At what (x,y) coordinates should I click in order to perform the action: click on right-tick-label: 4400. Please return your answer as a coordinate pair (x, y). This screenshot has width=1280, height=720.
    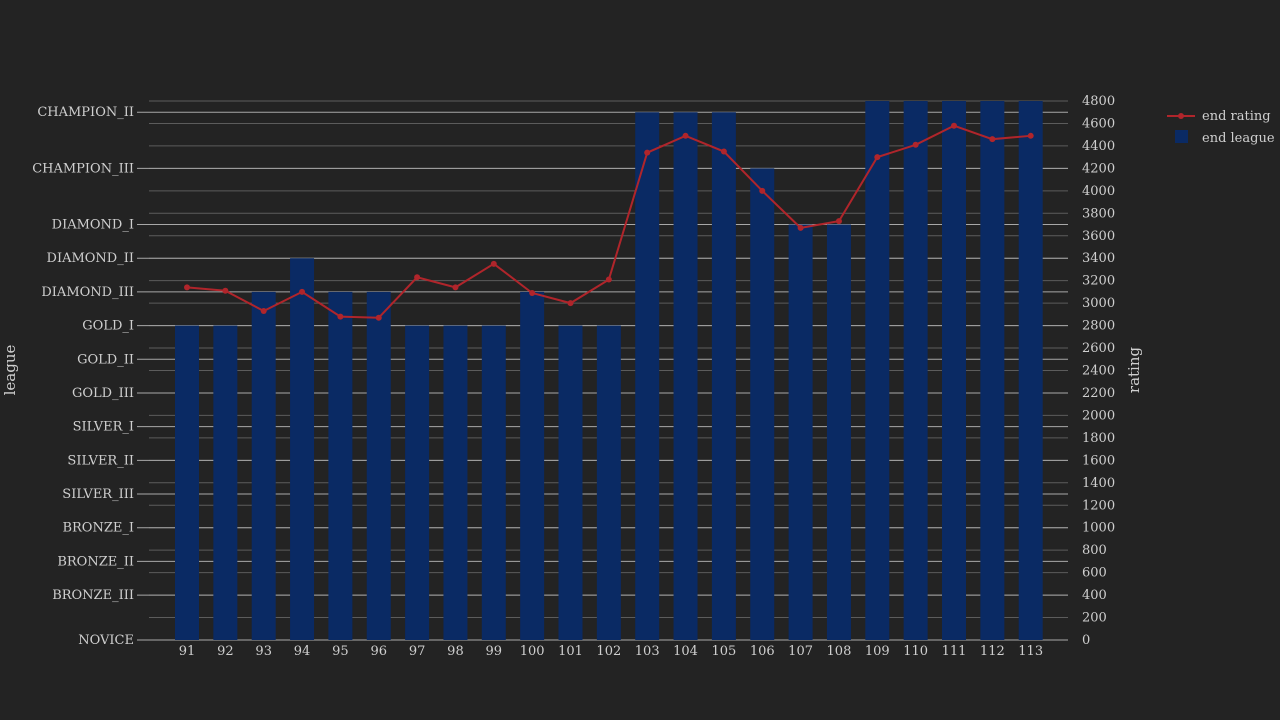
    Looking at the image, I should click on (1098, 146).